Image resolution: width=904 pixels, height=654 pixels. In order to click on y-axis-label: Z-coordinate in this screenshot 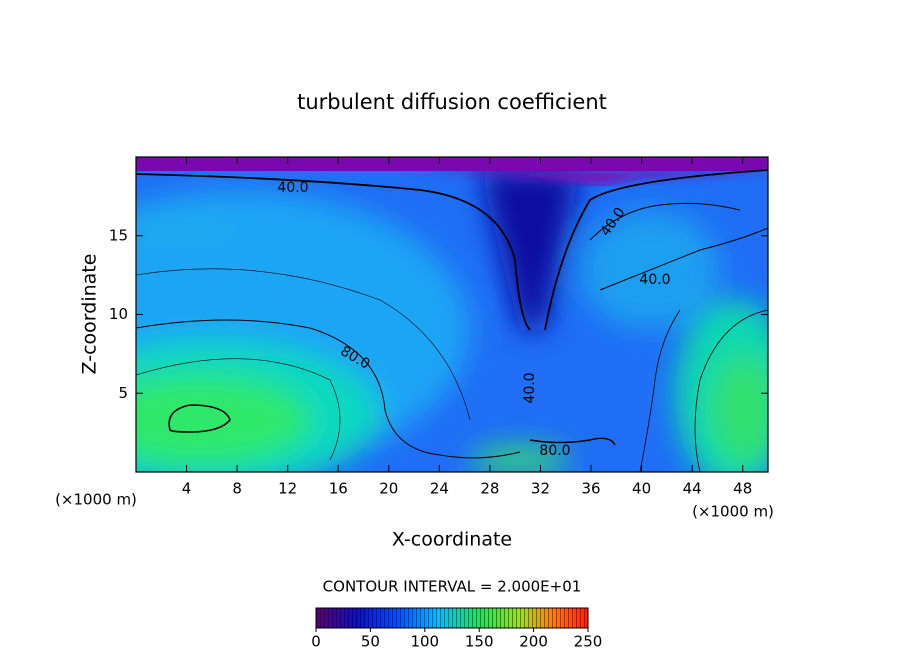, I will do `click(90, 314)`.